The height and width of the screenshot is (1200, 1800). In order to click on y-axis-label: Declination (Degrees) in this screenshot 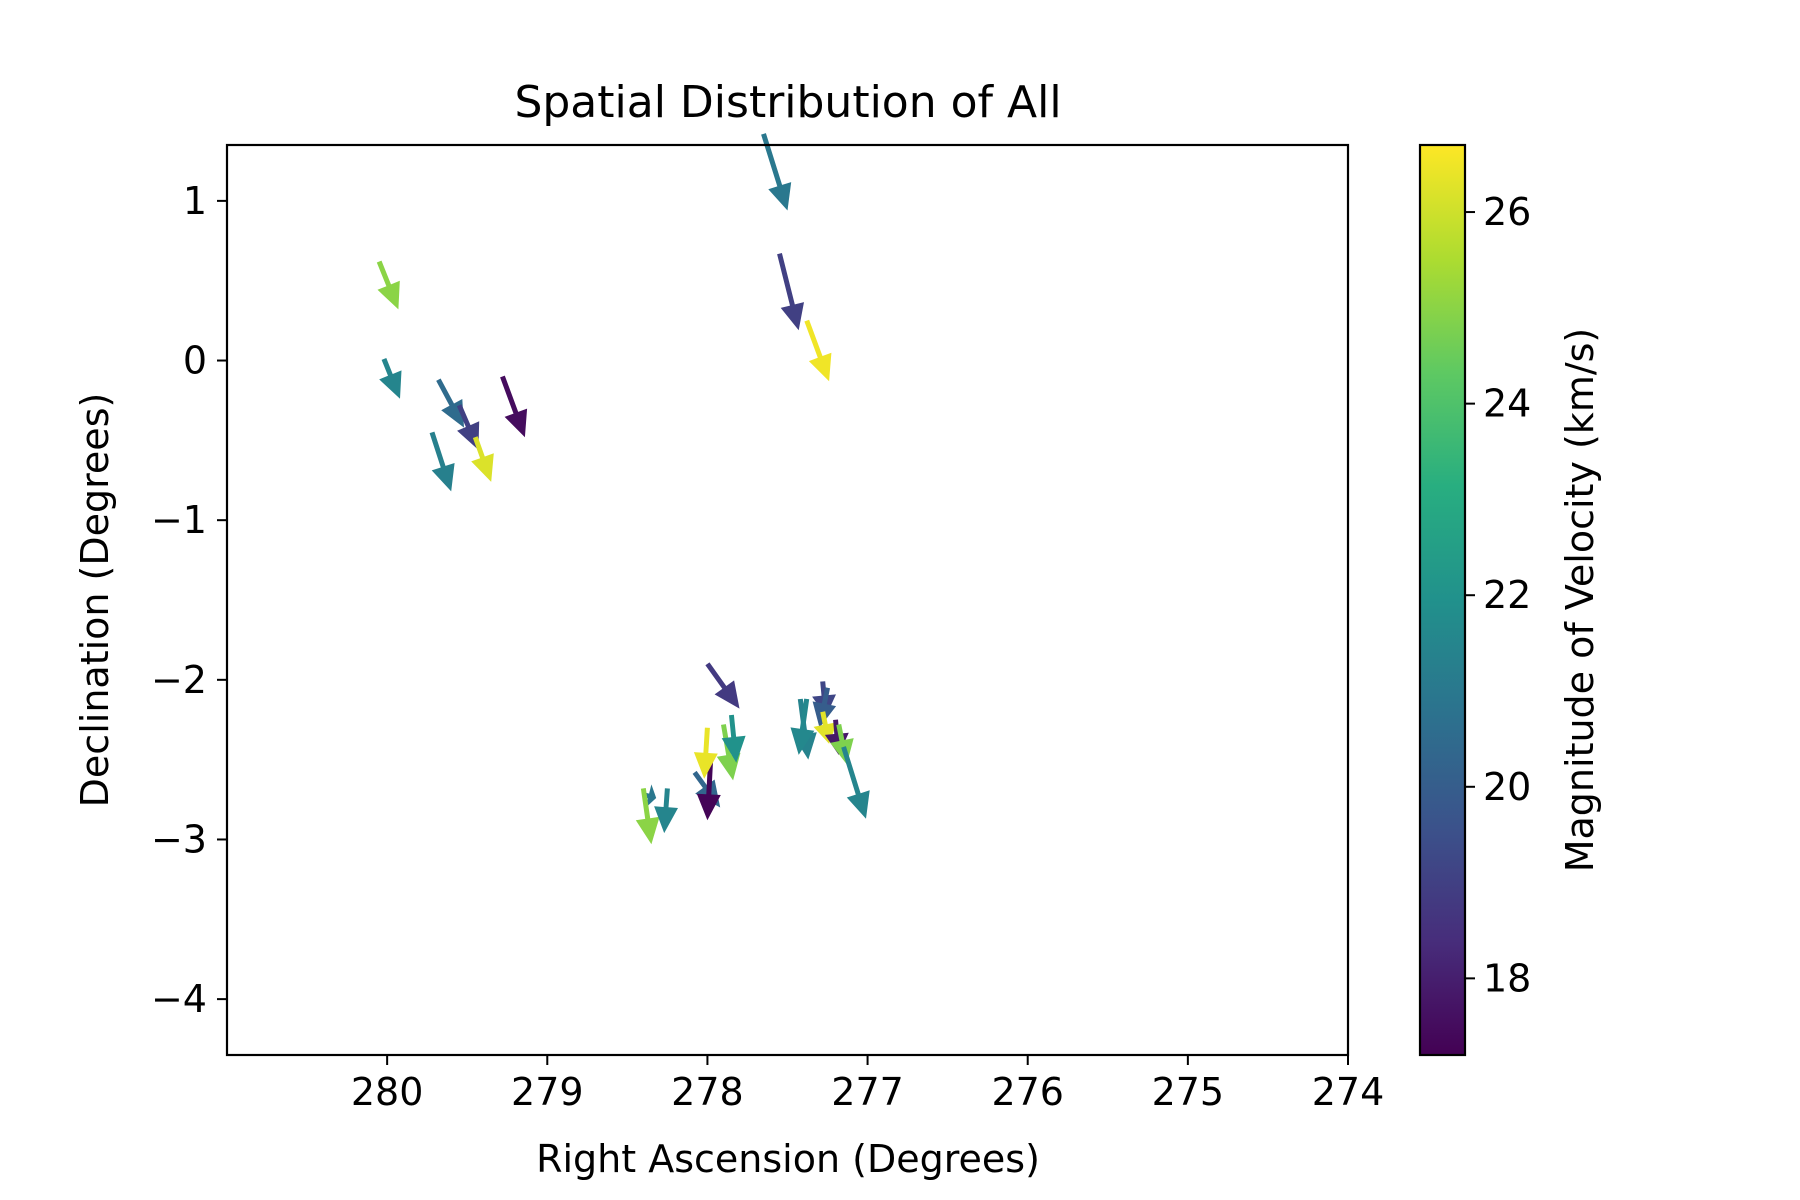, I will do `click(95, 600)`.